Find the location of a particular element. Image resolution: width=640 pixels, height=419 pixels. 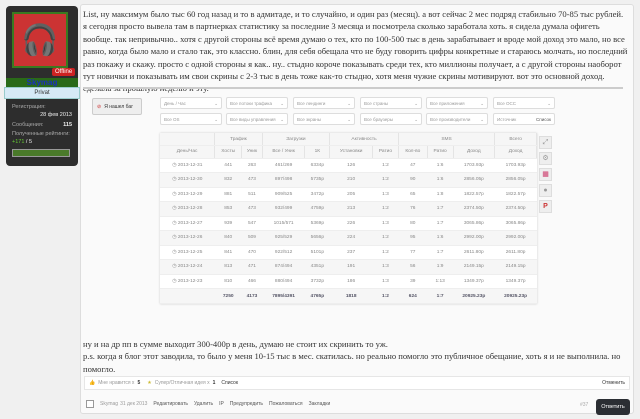

bug-report-button: ⊘ Я нашел баг is located at coordinates (117, 106).